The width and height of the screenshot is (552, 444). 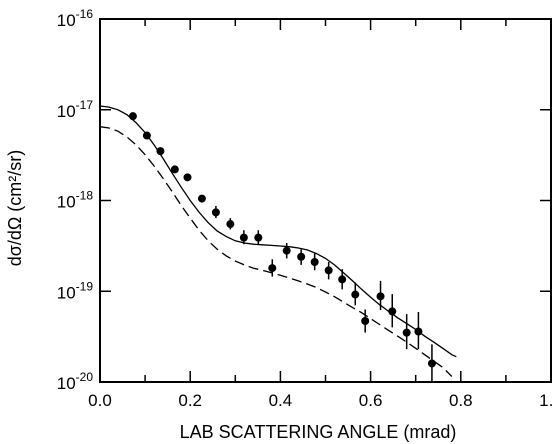 What do you see at coordinates (281, 400) in the screenshot?
I see `x-tick-label: 0.4` at bounding box center [281, 400].